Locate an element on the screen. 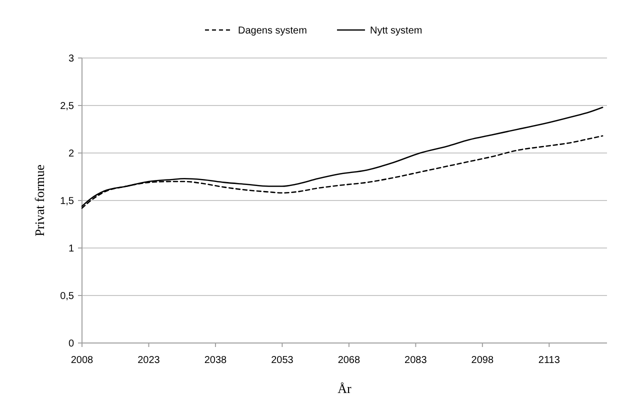 The height and width of the screenshot is (412, 625). x-tick-label: 2068 is located at coordinates (349, 360).